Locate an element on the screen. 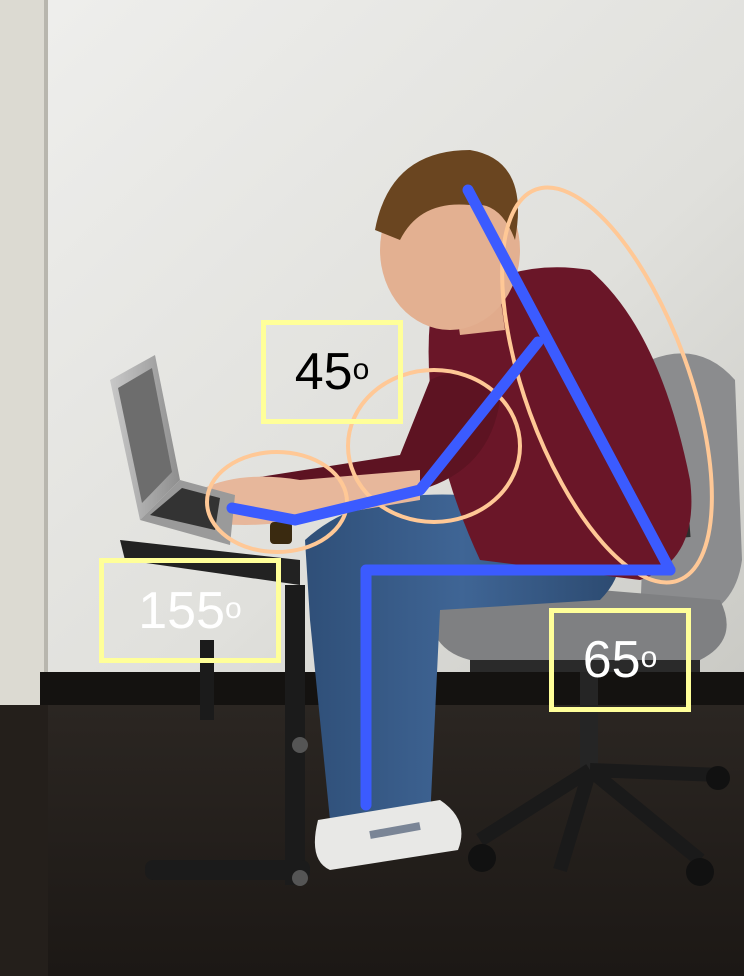 This screenshot has width=744, height=976. arm-line is located at coordinates (385, 431).